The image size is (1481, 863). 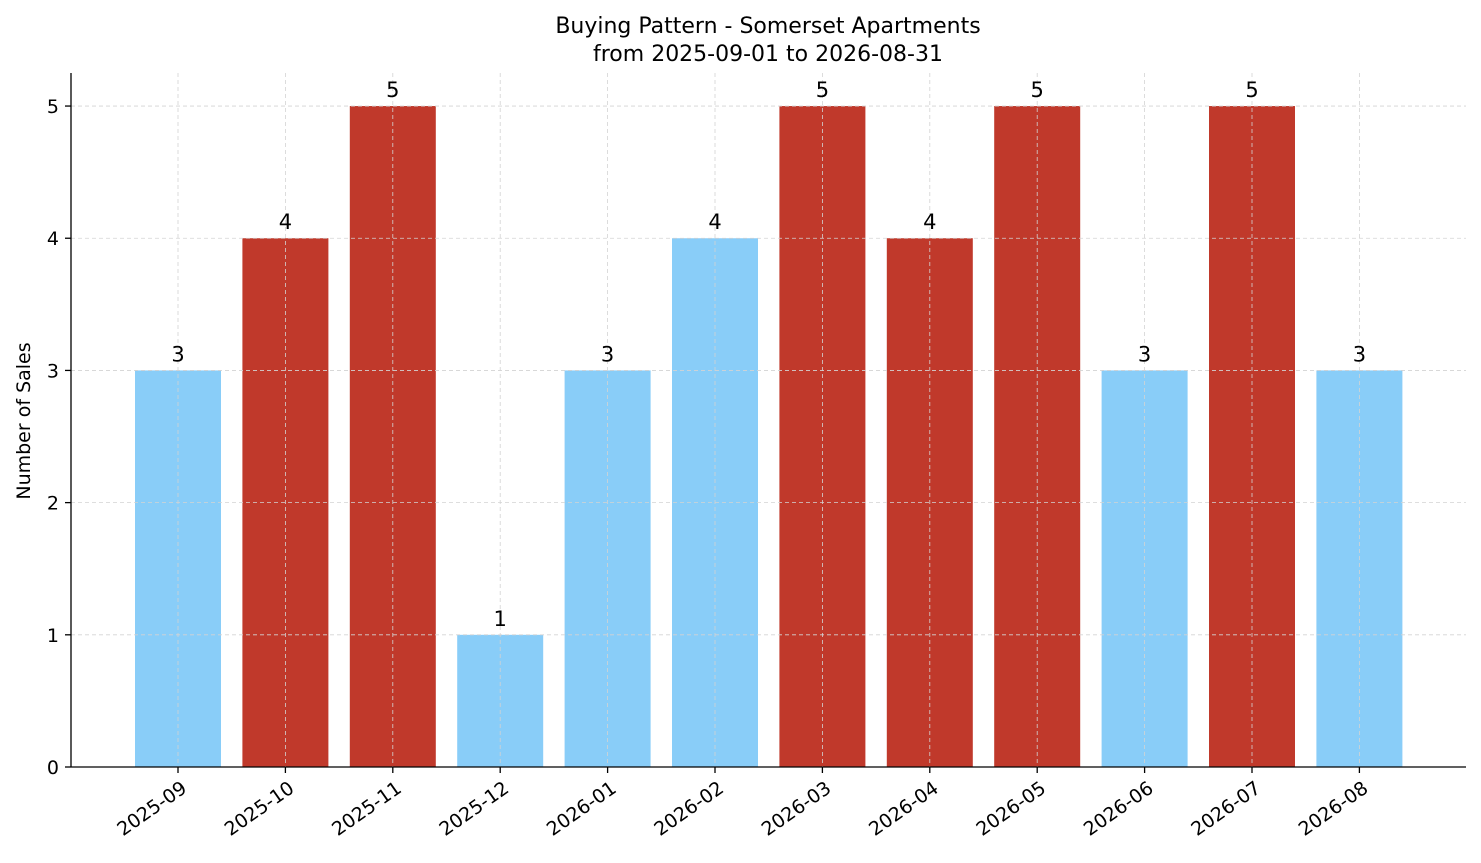 I want to click on x-tick-label: 2025-12, so click(x=474, y=809).